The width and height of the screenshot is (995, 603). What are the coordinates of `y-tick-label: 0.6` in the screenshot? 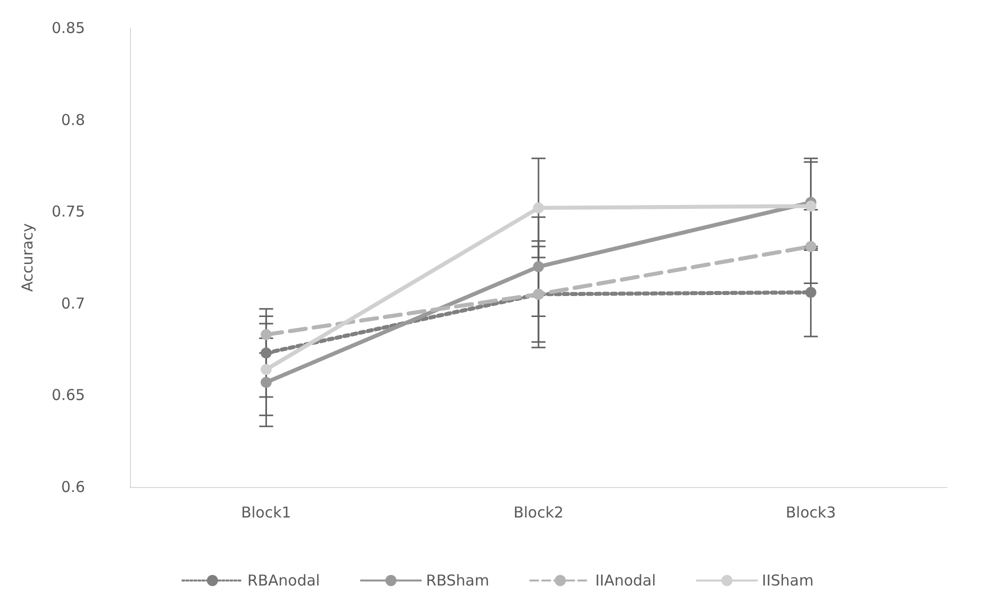 It's located at (73, 487).